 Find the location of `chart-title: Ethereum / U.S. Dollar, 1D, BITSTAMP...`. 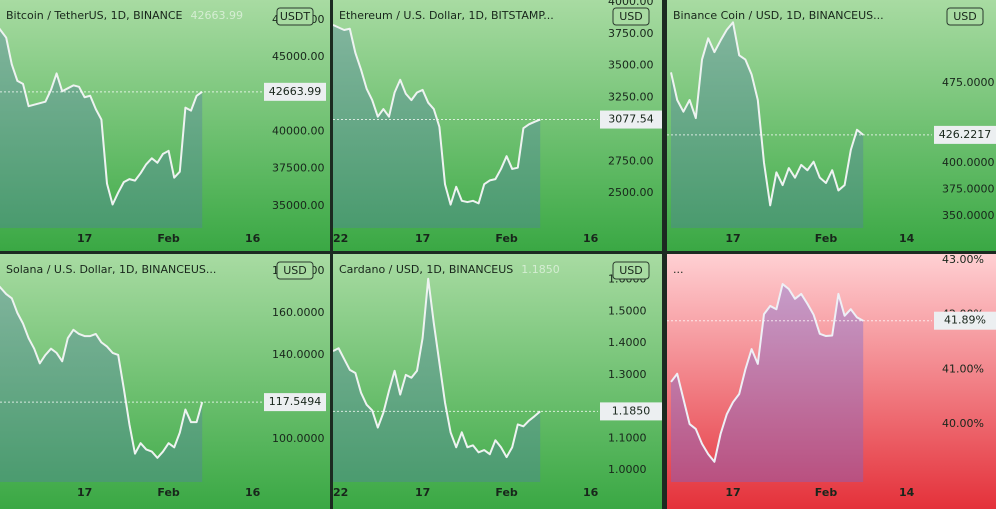

chart-title: Ethereum / U.S. Dollar, 1D, BITSTAMP... is located at coordinates (446, 15).